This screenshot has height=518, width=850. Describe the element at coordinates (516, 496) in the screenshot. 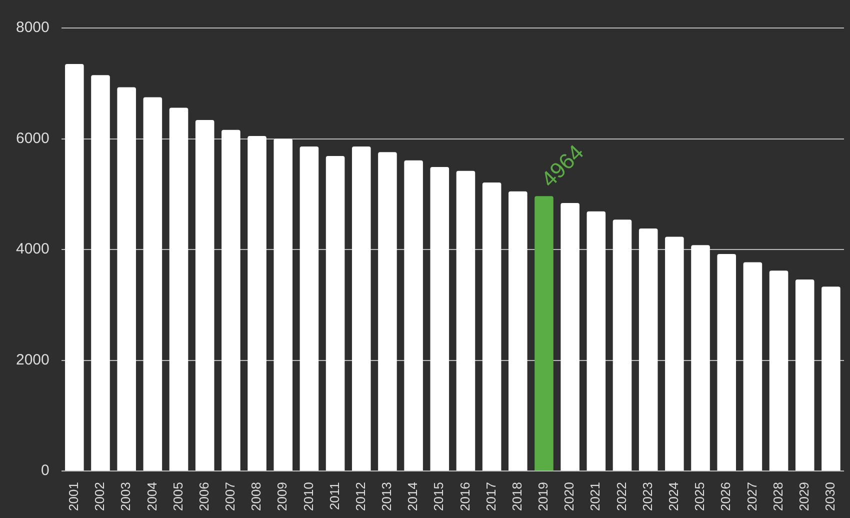

I see `x-tick-label: 2018` at that location.